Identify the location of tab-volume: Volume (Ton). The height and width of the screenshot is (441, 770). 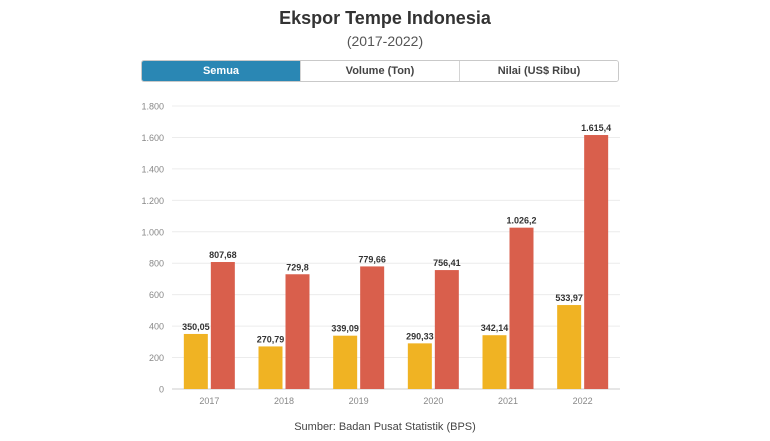
(379, 71).